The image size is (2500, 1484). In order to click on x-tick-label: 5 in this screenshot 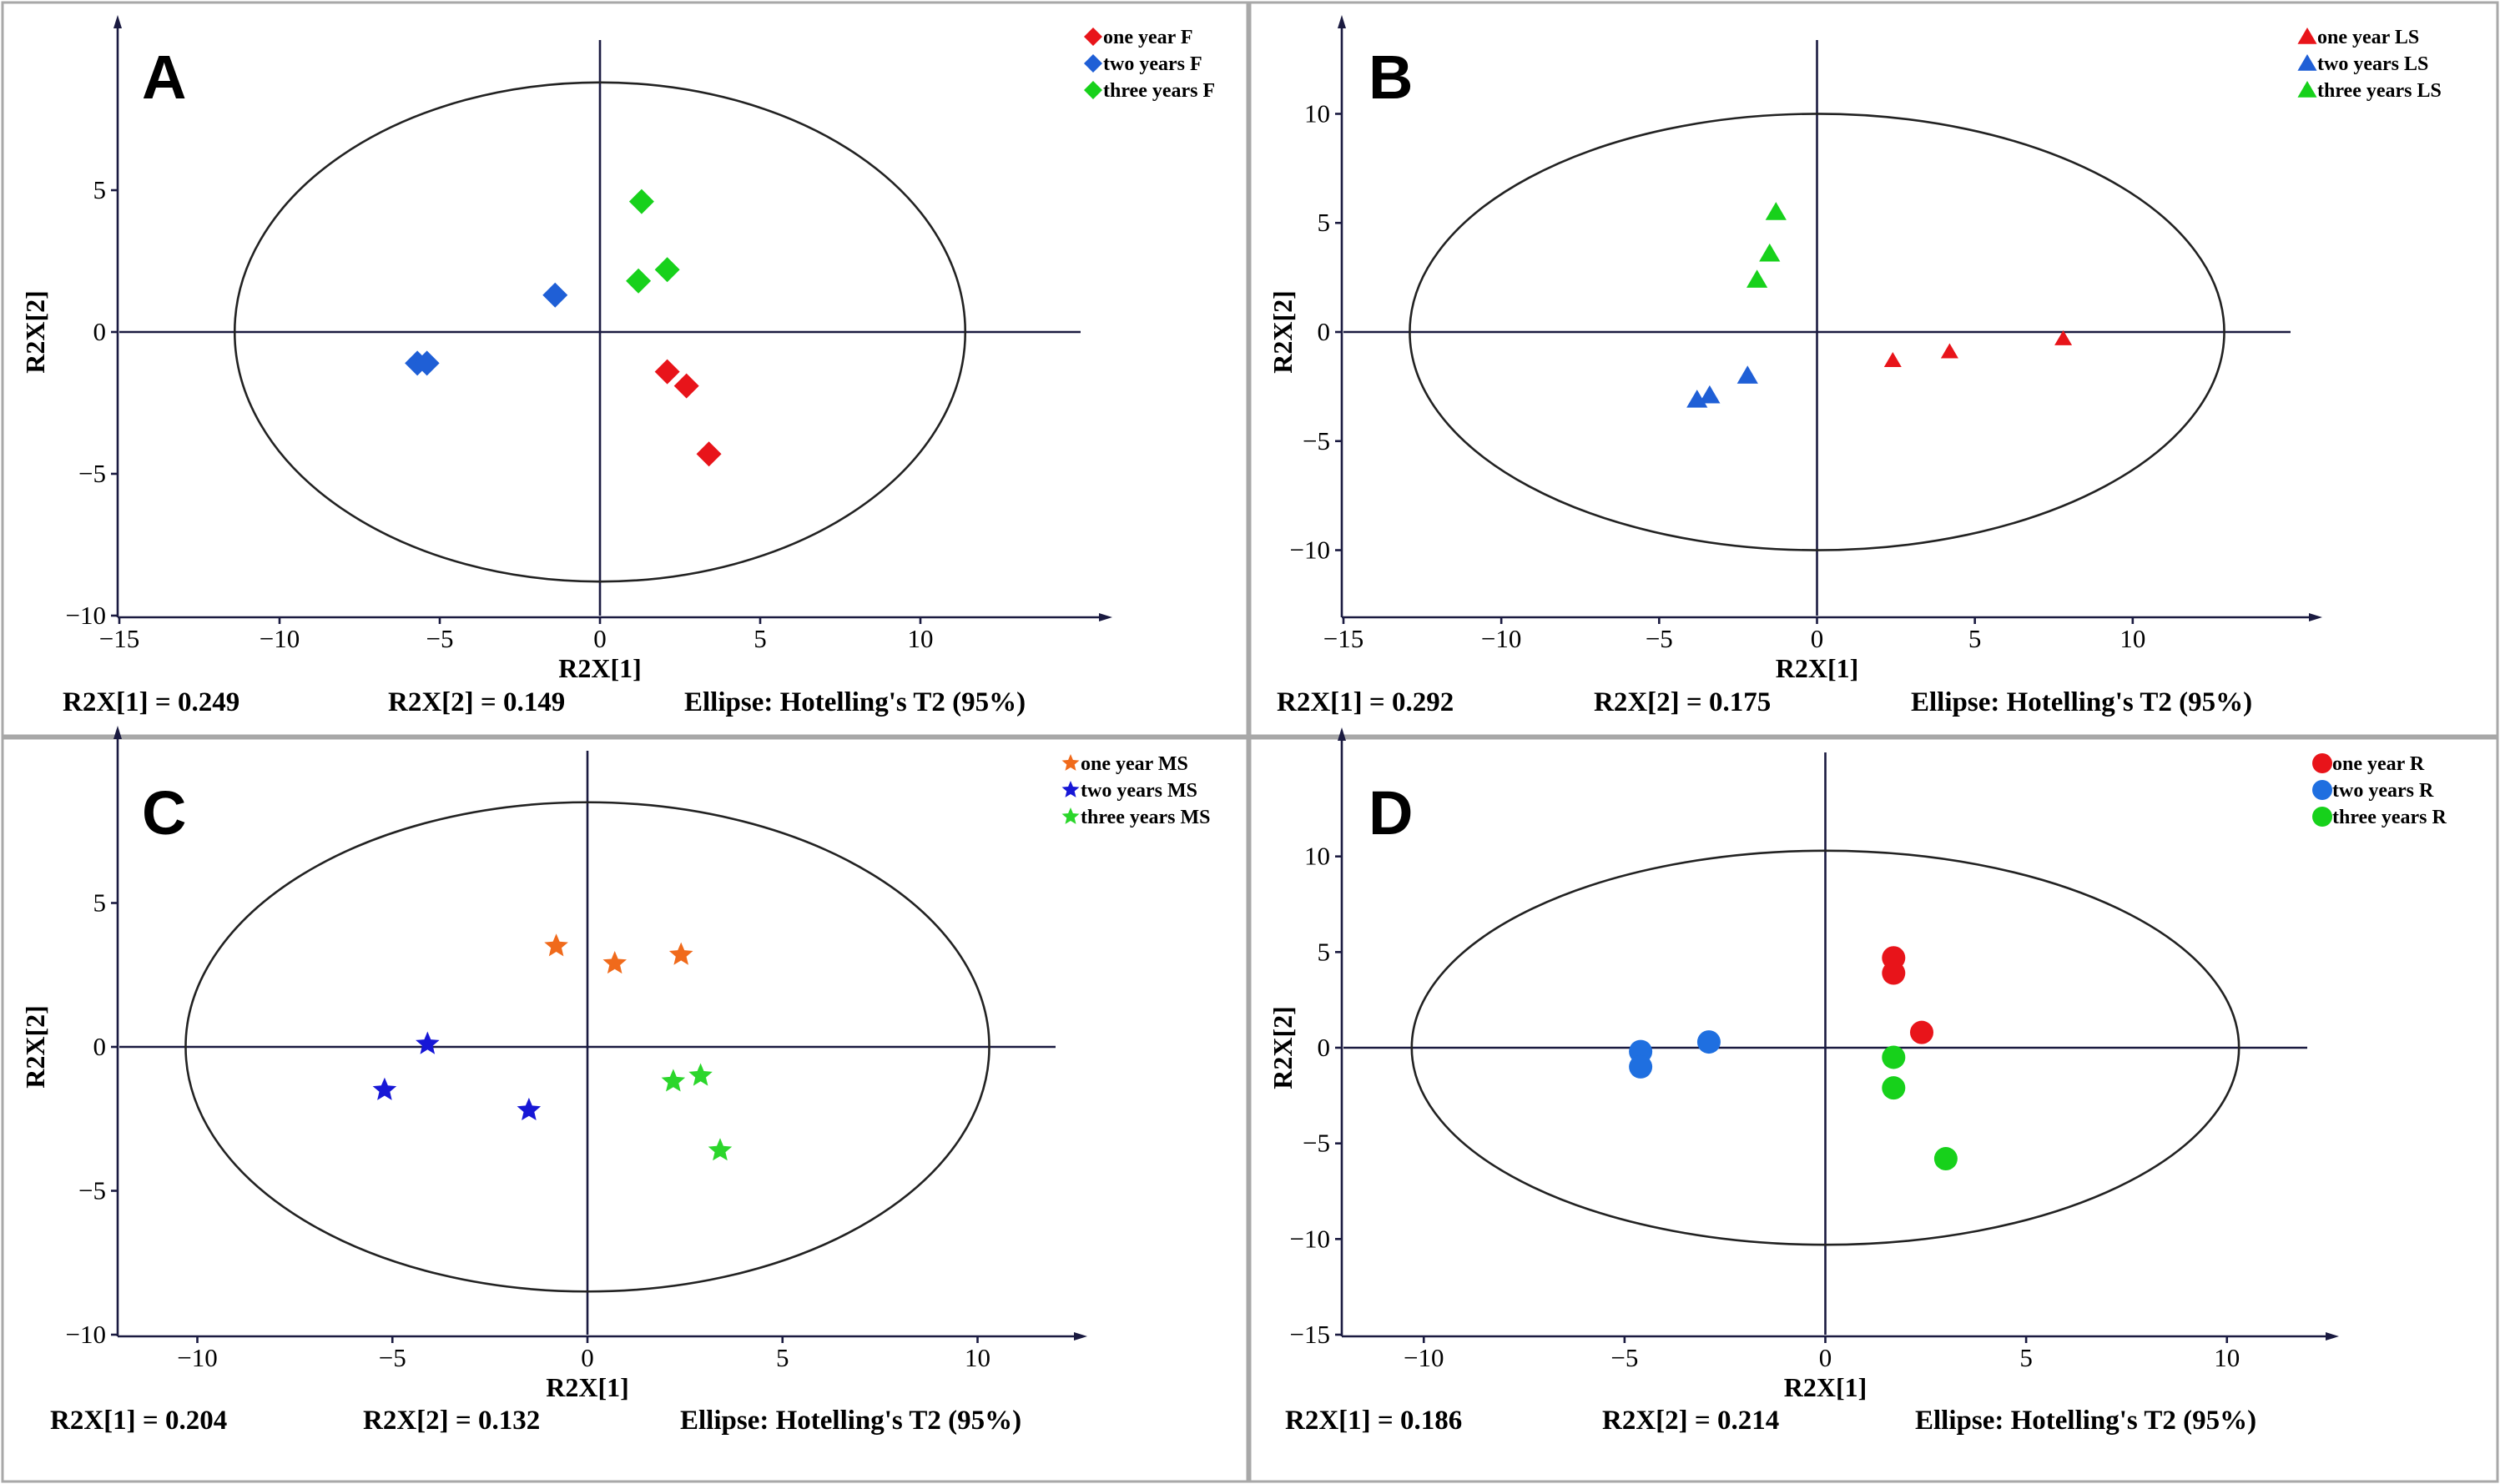, I will do `click(1975, 638)`.